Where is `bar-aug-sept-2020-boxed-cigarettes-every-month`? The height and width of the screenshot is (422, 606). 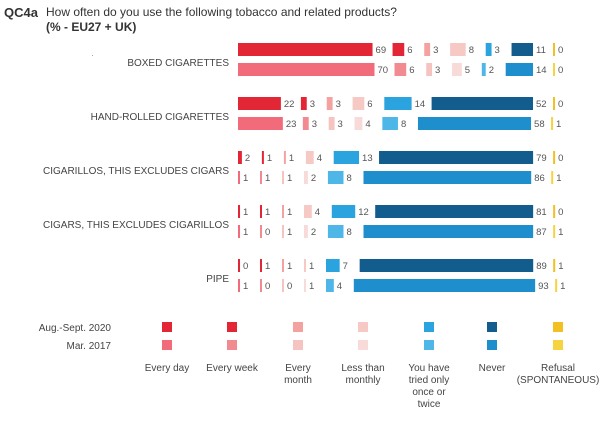 bar-aug-sept-2020-boxed-cigarettes-every-month is located at coordinates (427, 49).